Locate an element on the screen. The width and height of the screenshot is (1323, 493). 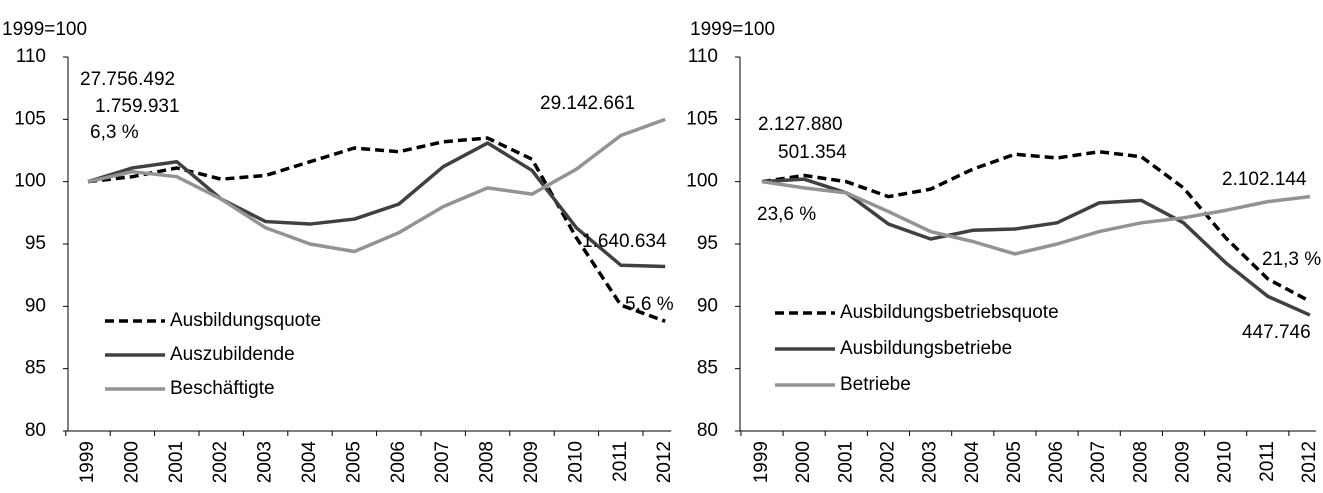
legend-label: Ausbildungsbetriebe is located at coordinates (926, 348).